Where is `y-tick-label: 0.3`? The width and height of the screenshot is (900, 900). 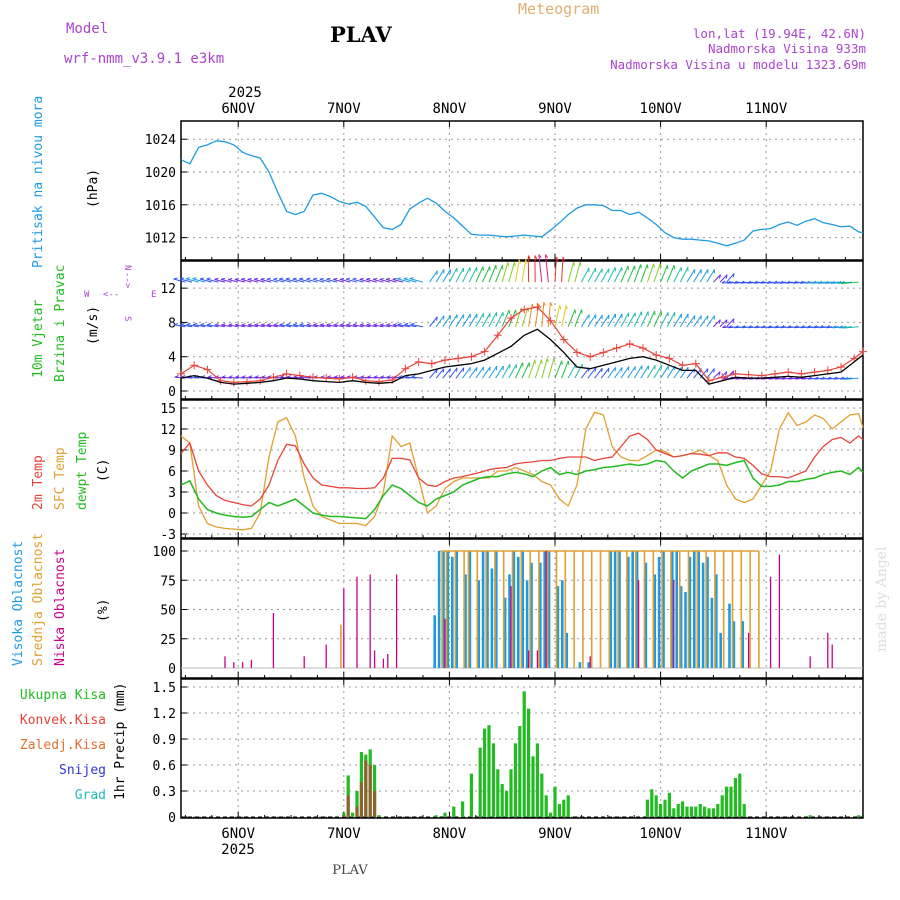
y-tick-label: 0.3 is located at coordinates (164, 792).